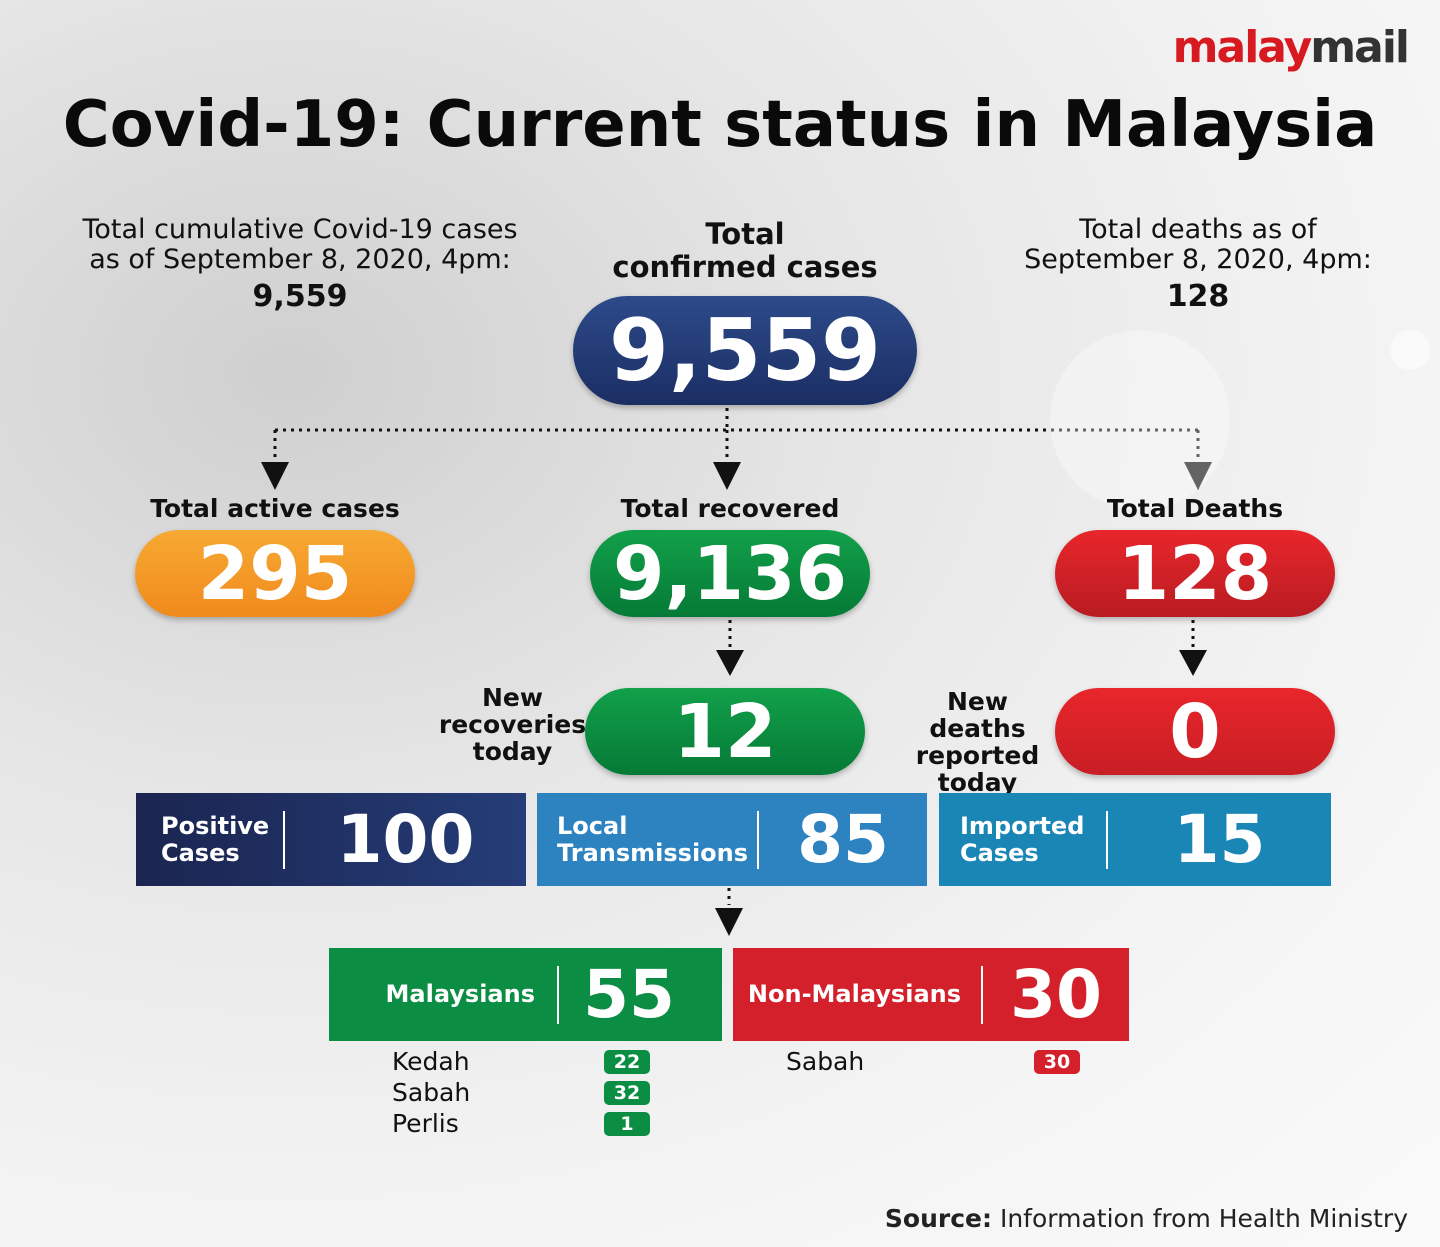  I want to click on breakdown-value: 85, so click(843, 839).